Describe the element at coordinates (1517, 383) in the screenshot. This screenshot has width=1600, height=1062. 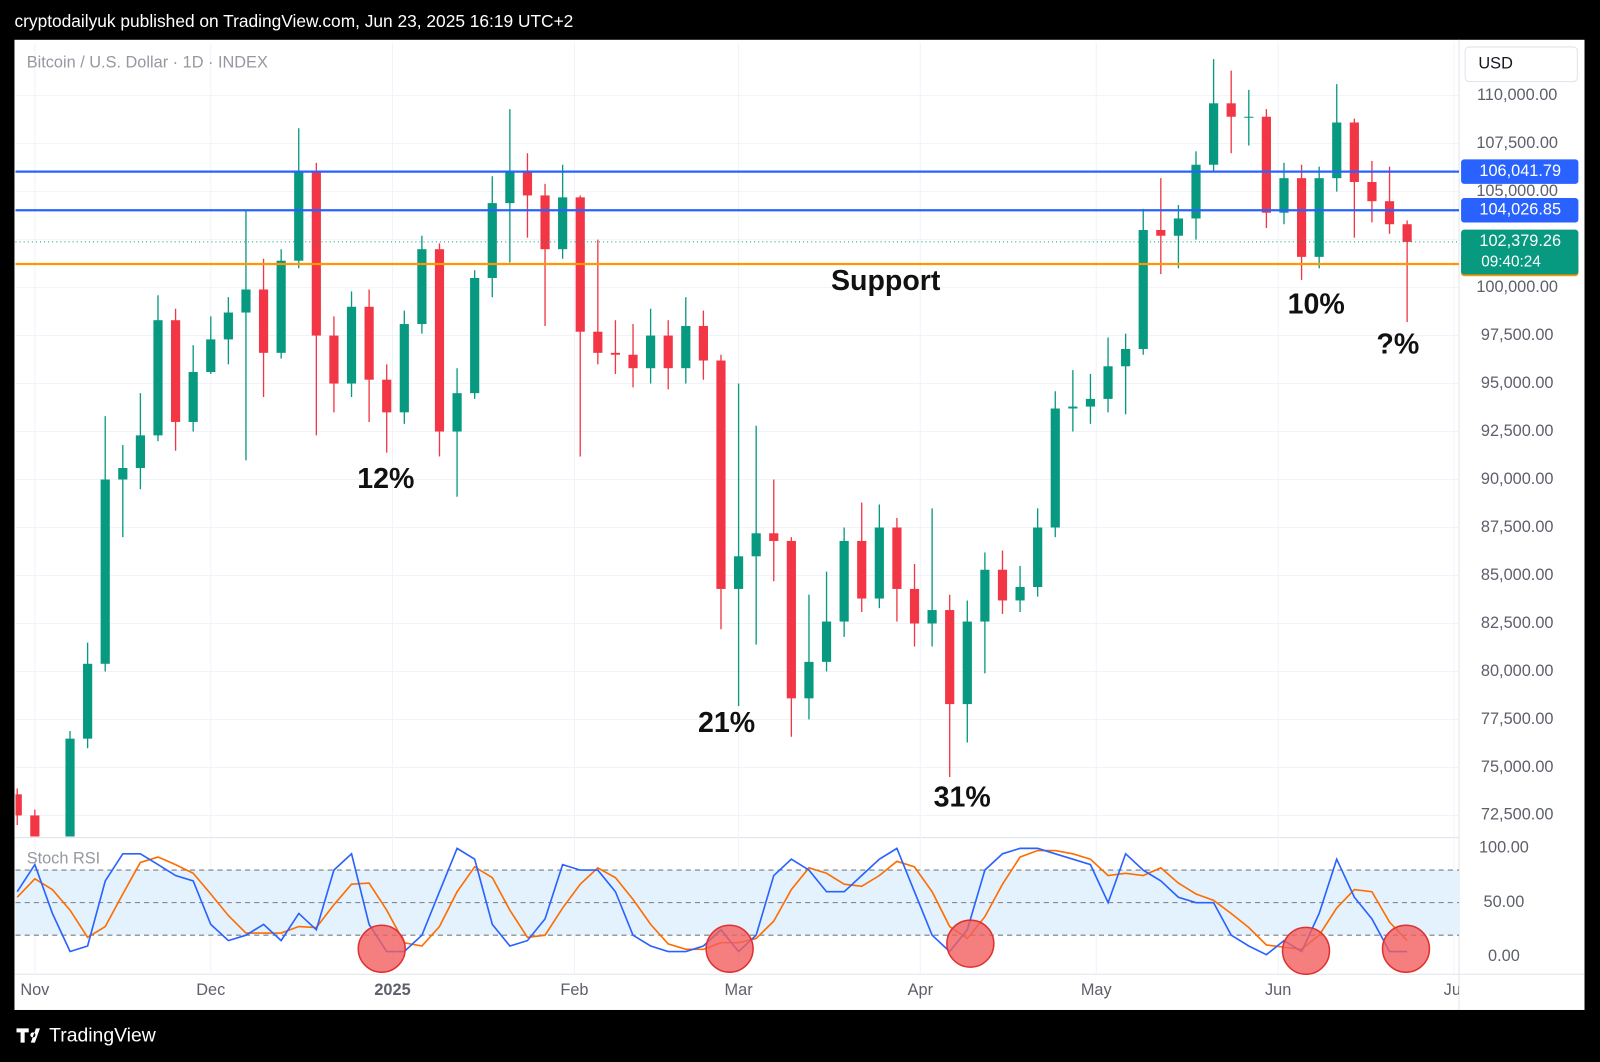
I see `y-tick-label: 95,000.00` at that location.